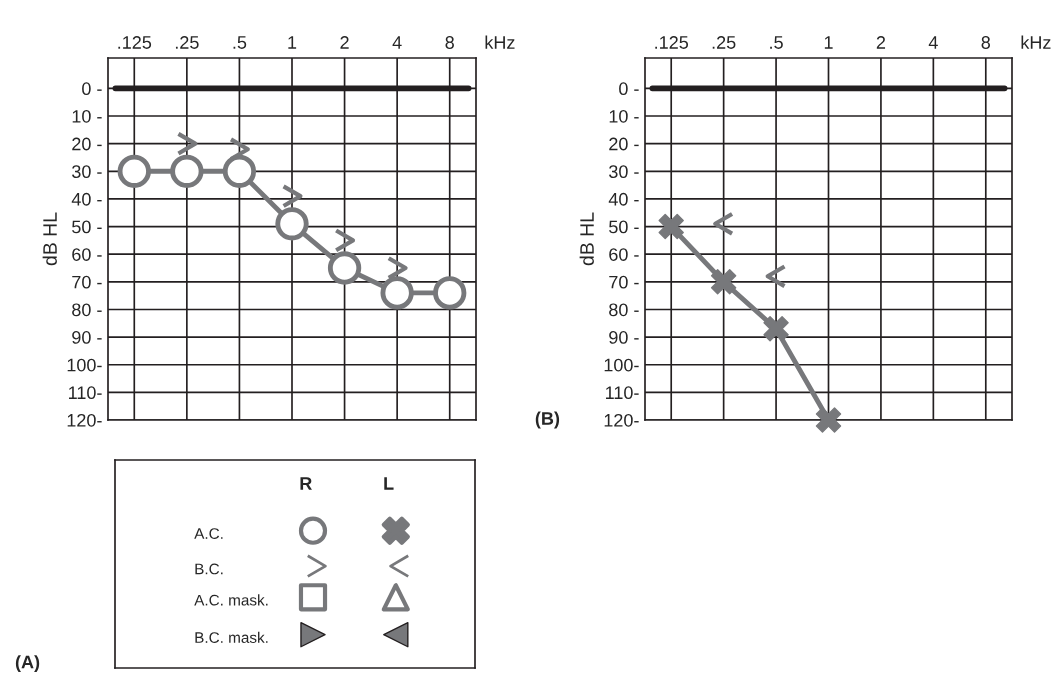  I want to click on text: (B), so click(547, 420).